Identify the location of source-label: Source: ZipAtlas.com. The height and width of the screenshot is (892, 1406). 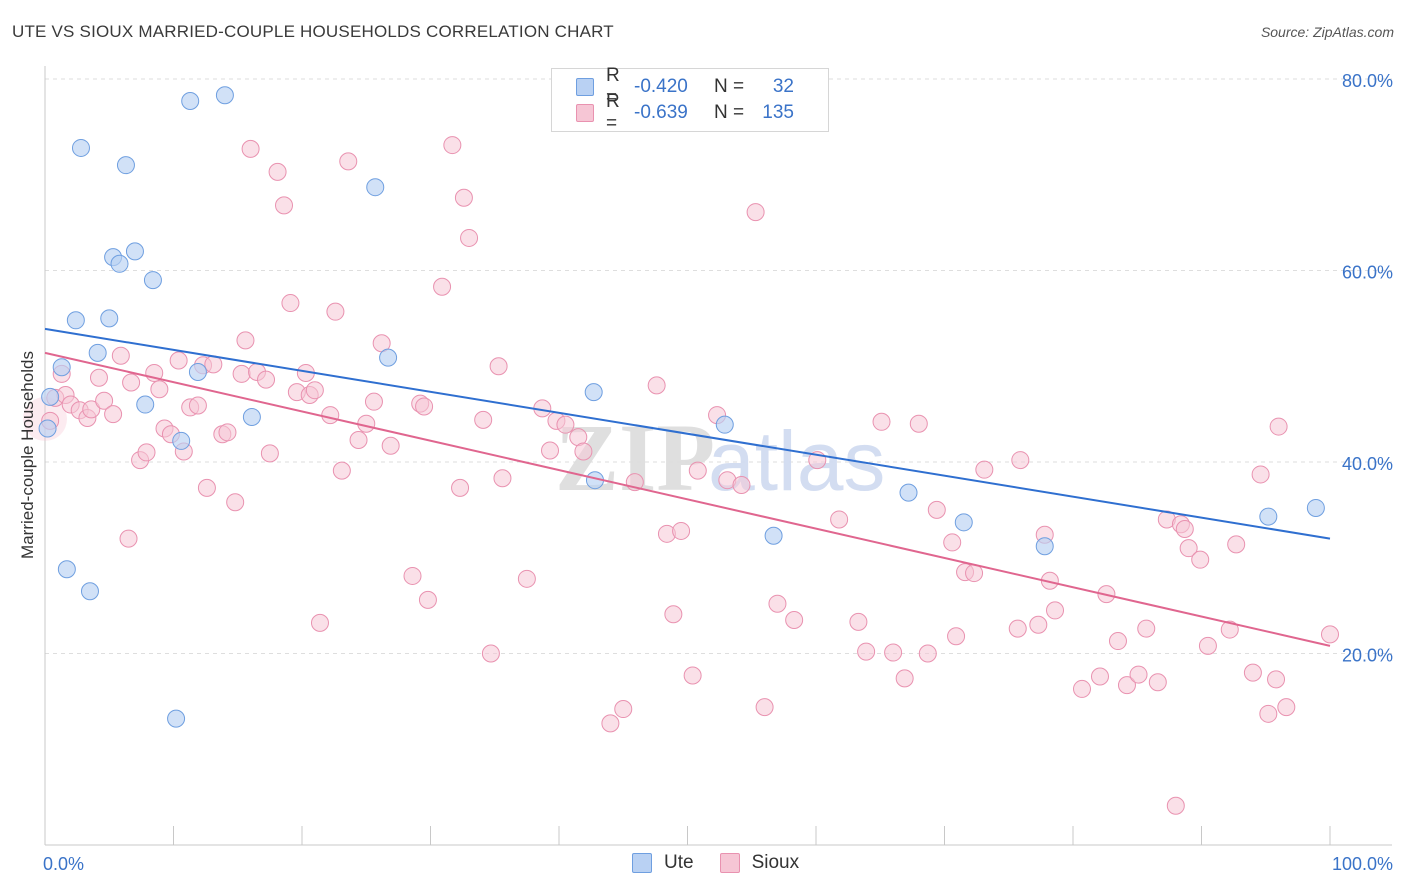
(1327, 32).